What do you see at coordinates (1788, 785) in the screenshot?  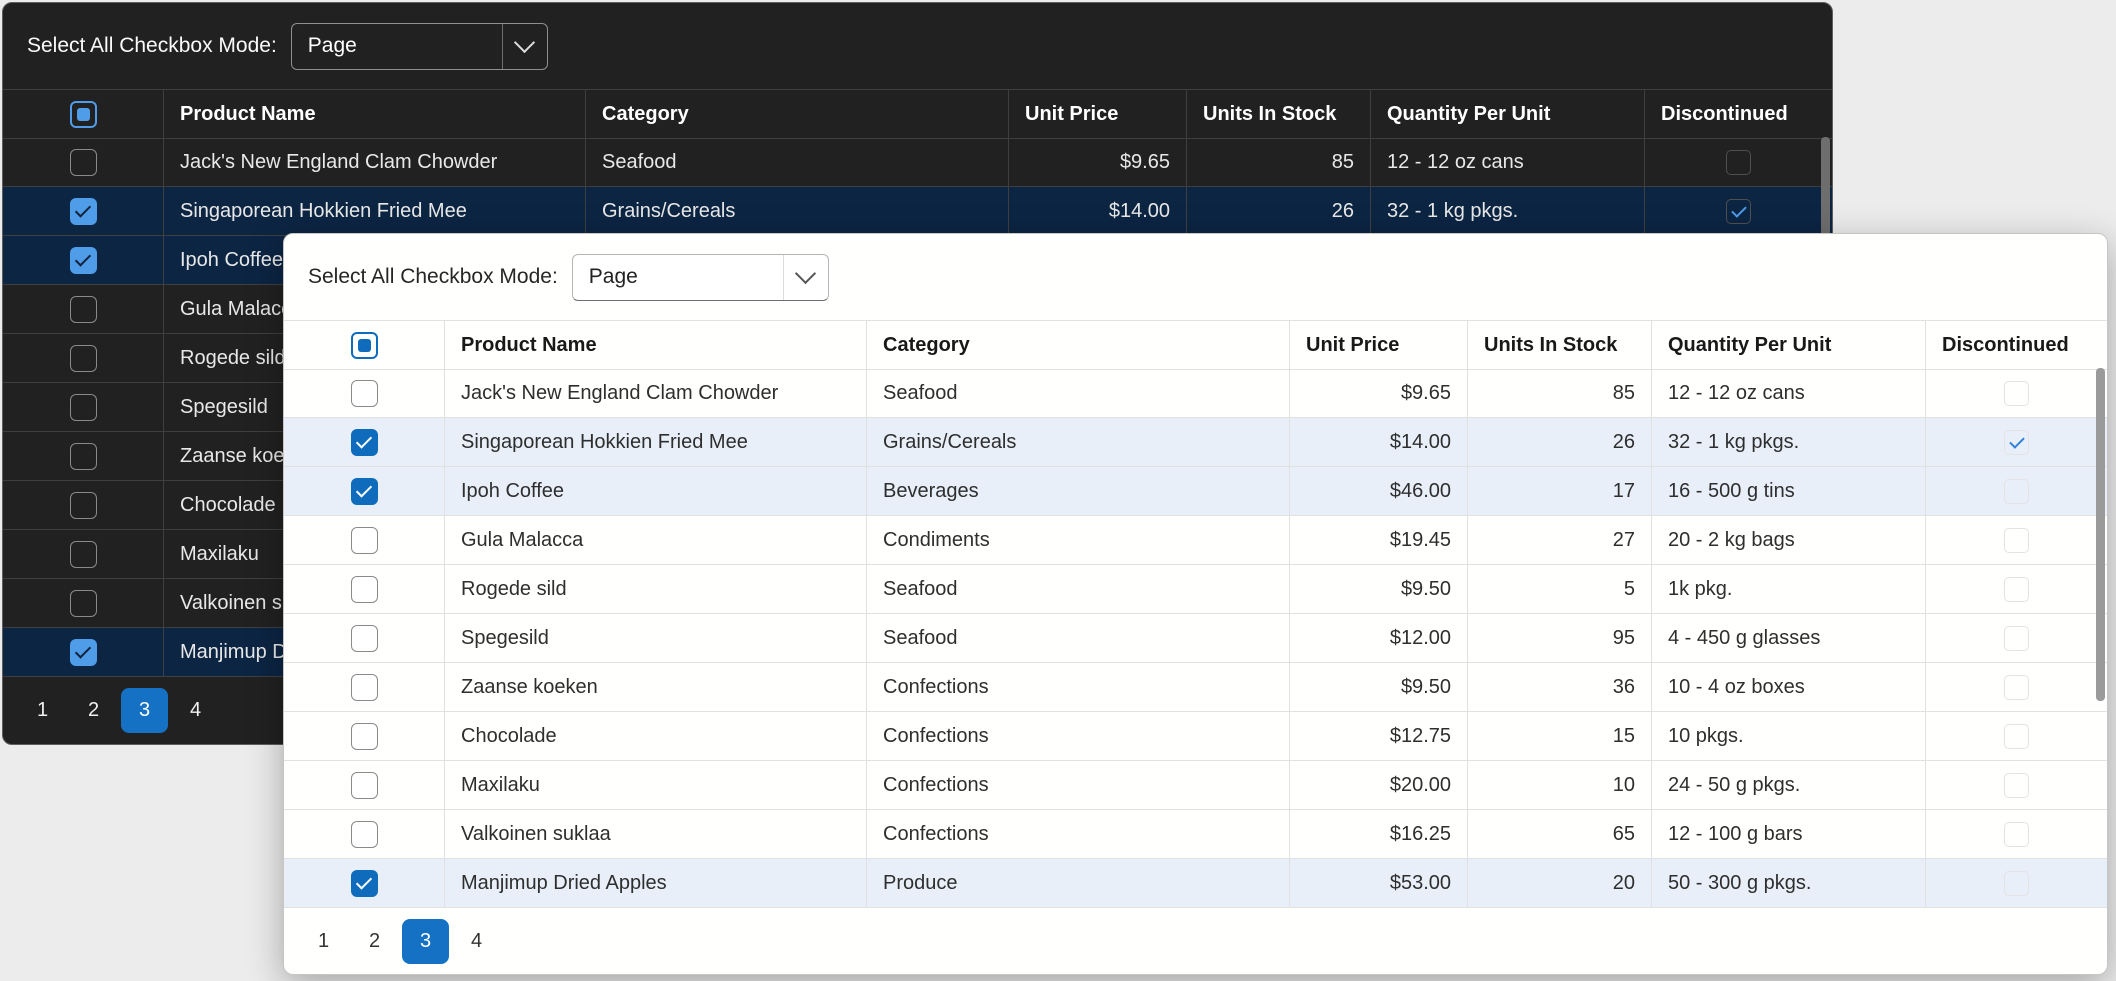 I see `cell-quantity-per-unit: 24 - 50 g pkgs.` at bounding box center [1788, 785].